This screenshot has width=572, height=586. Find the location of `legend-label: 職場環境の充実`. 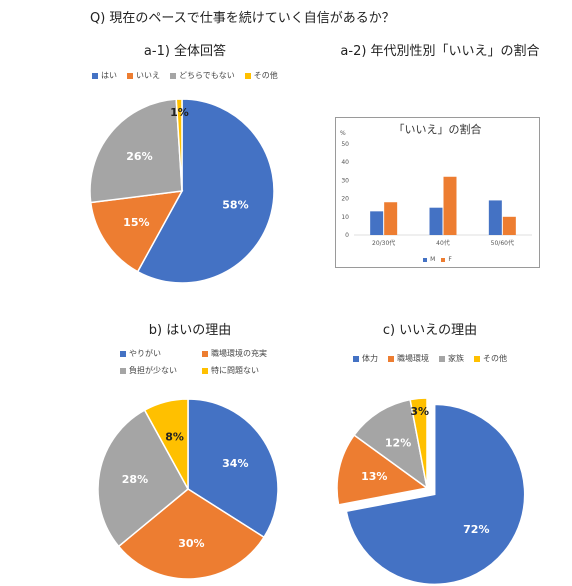

legend-label: 職場環境の充実 is located at coordinates (239, 353).